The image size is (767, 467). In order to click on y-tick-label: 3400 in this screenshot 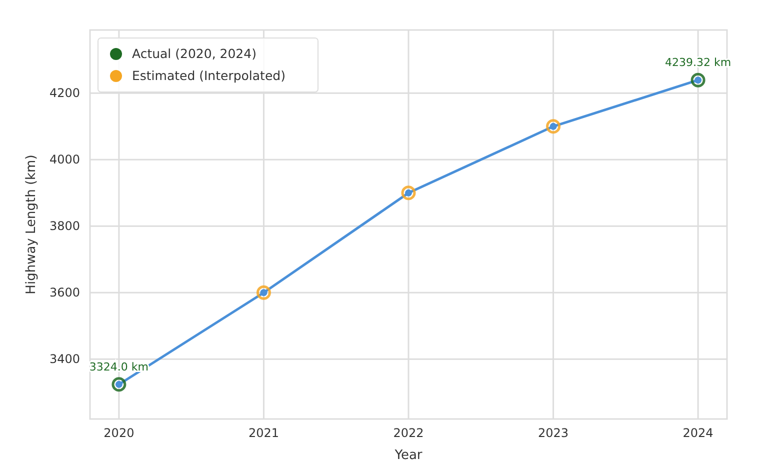, I will do `click(64, 359)`.